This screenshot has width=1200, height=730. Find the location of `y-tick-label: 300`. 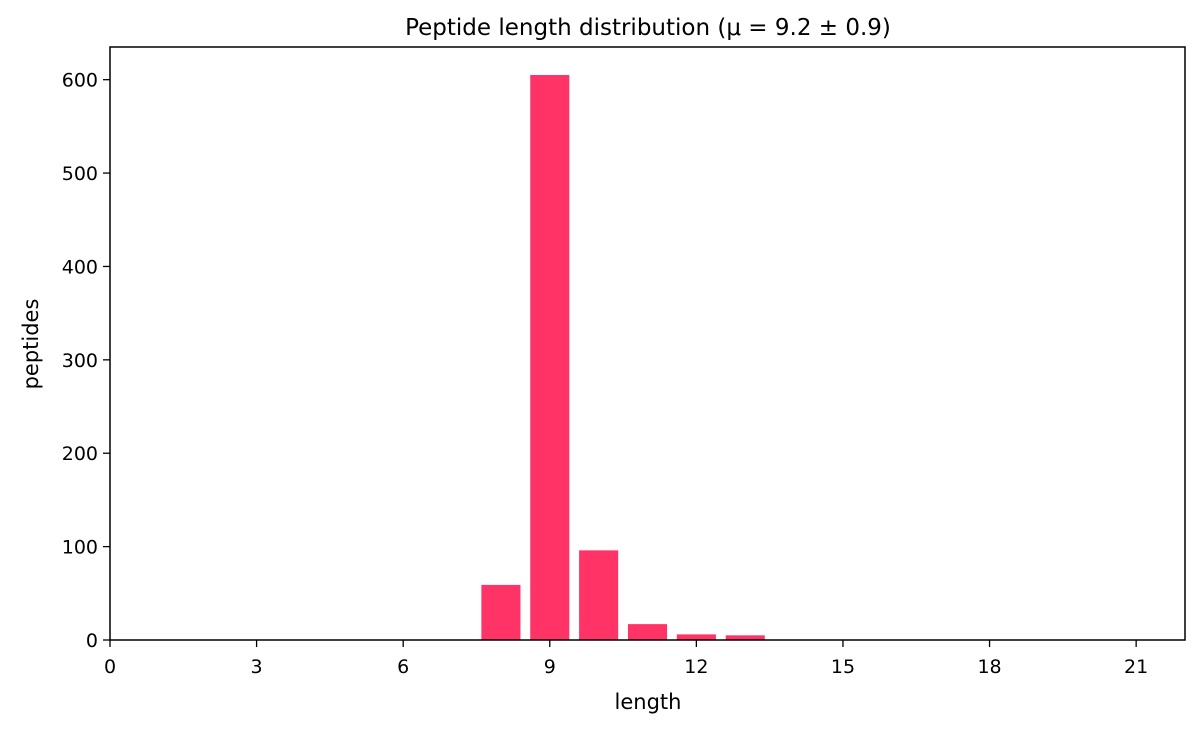

y-tick-label: 300 is located at coordinates (80, 361).